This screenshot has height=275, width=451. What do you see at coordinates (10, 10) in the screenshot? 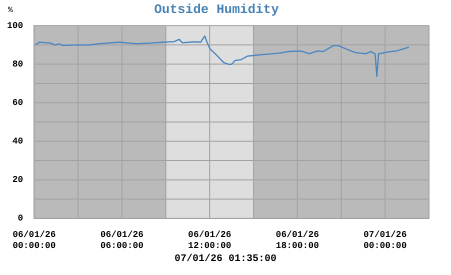
I see `y-axis-title: %` at bounding box center [10, 10].